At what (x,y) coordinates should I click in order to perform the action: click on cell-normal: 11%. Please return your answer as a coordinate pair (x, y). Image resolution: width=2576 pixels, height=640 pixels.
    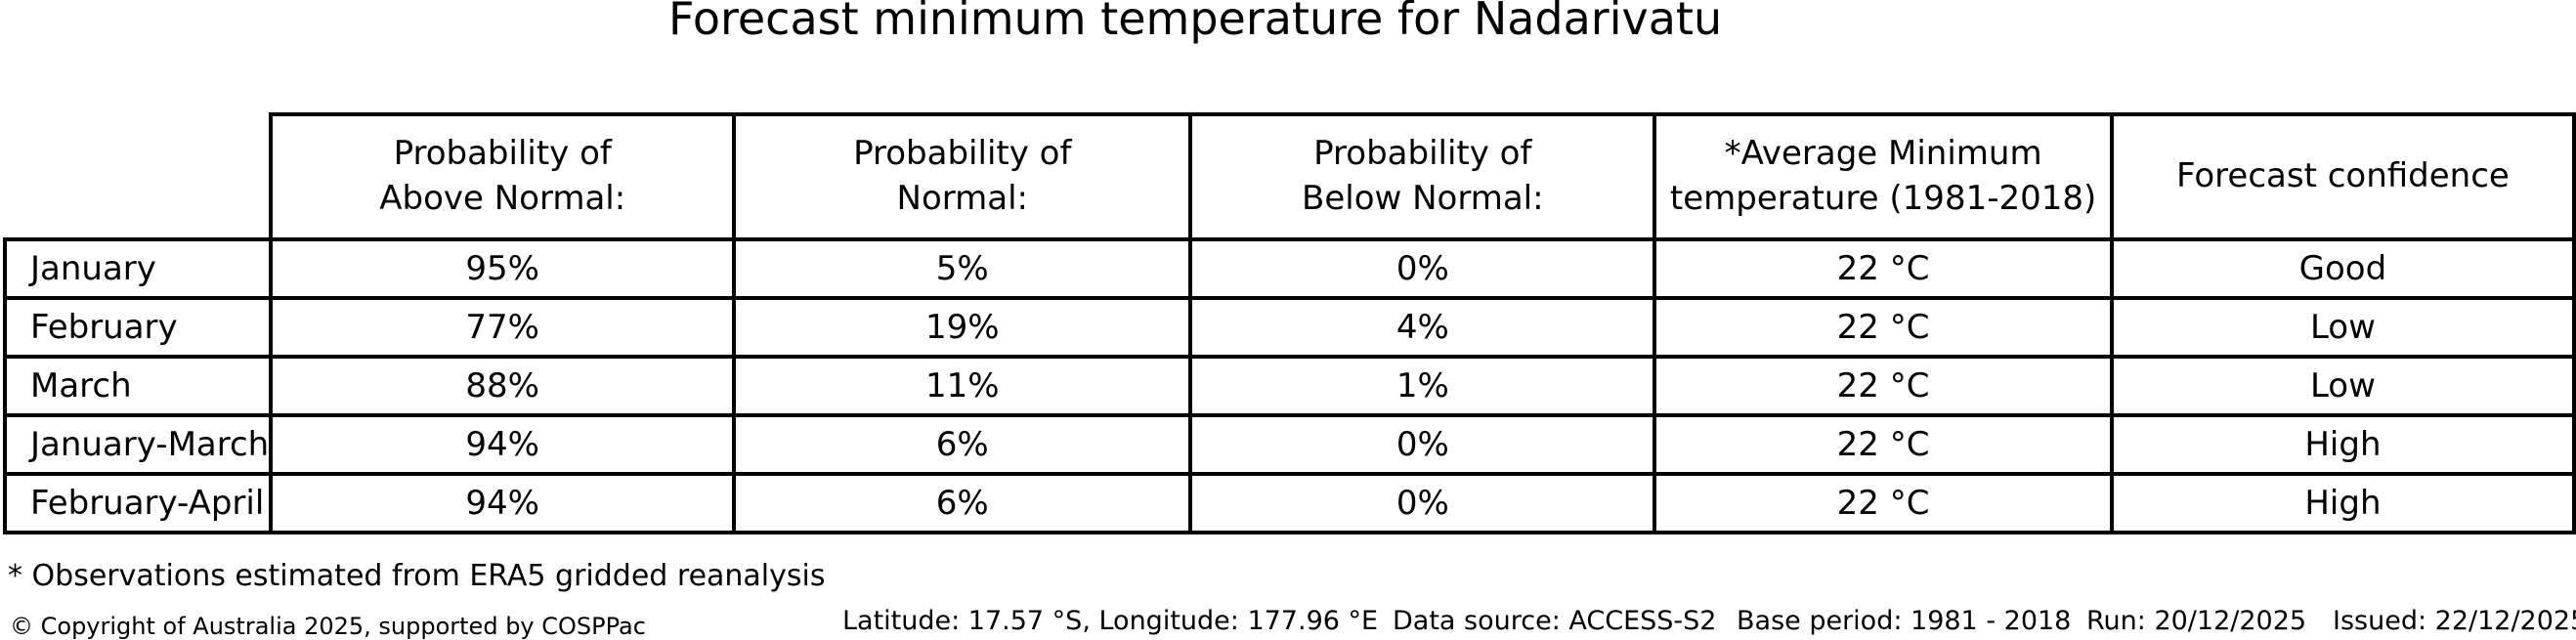
    Looking at the image, I should click on (963, 386).